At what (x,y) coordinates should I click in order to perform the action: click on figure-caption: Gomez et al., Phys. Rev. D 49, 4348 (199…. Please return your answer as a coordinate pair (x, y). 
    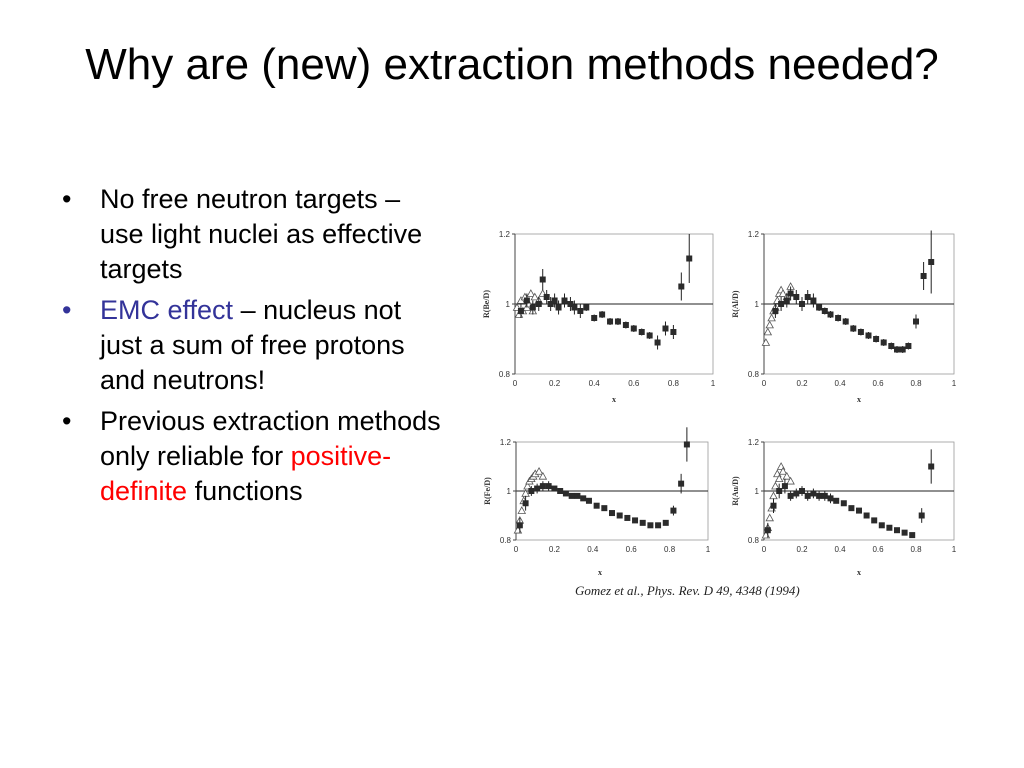
    Looking at the image, I should click on (687, 590).